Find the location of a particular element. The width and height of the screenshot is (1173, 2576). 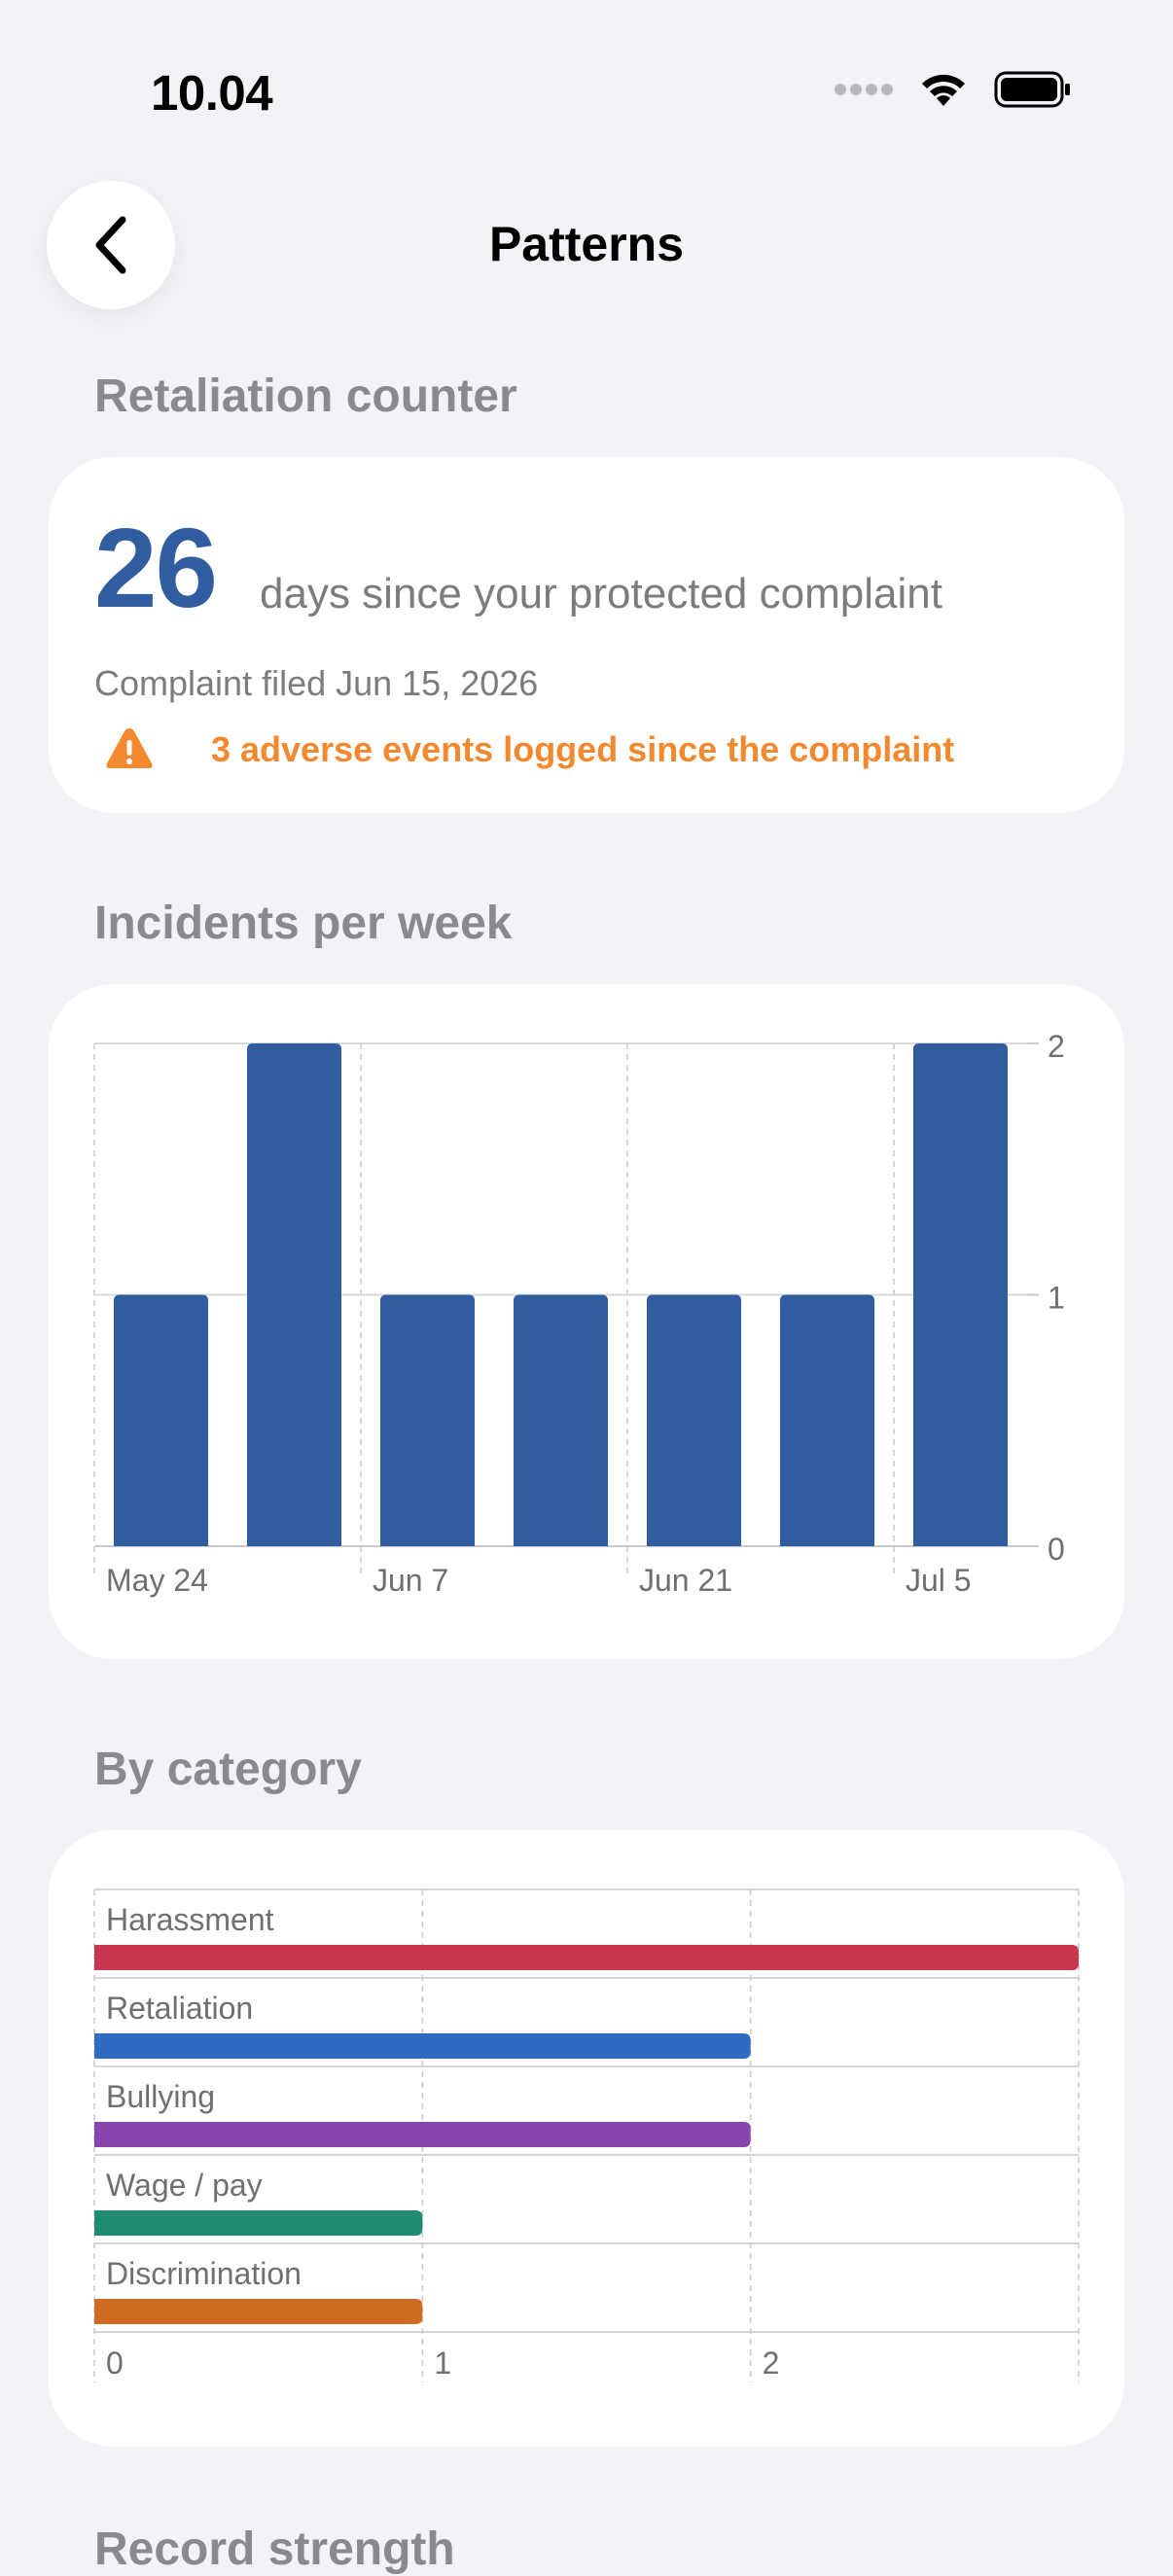

x-tick-label: May 24 is located at coordinates (157, 1581).